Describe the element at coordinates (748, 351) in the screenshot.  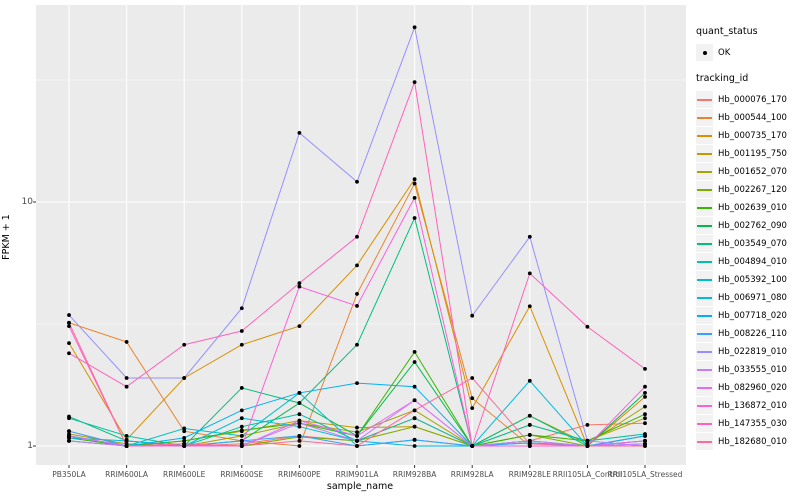
I see `legend-item: Hb_022819_010` at that location.